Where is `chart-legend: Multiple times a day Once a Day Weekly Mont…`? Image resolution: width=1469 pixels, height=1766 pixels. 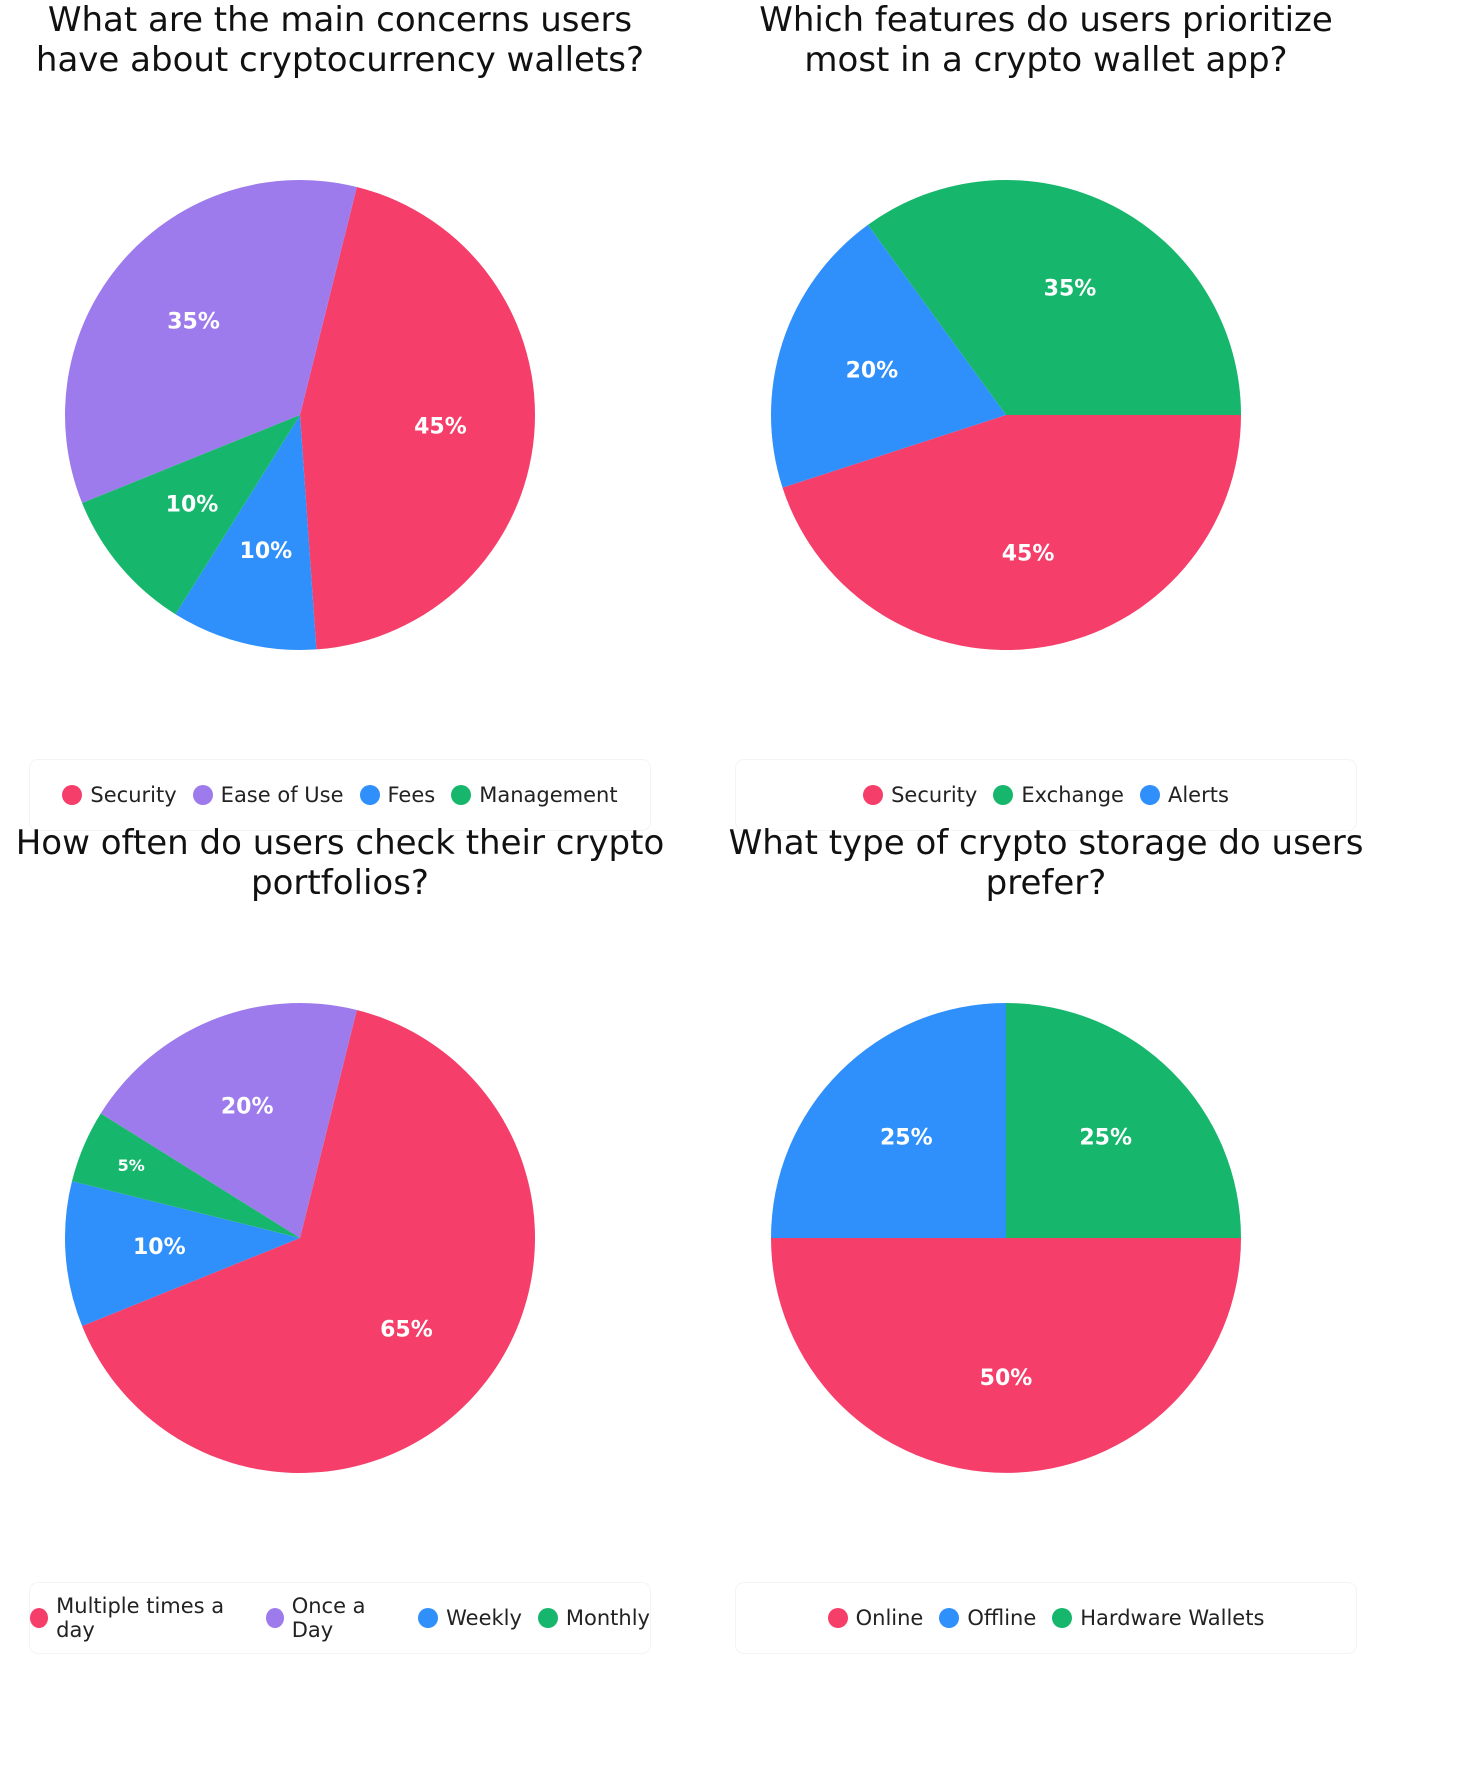 chart-legend: Multiple times a day Once a Day Weekly Mont… is located at coordinates (340, 1618).